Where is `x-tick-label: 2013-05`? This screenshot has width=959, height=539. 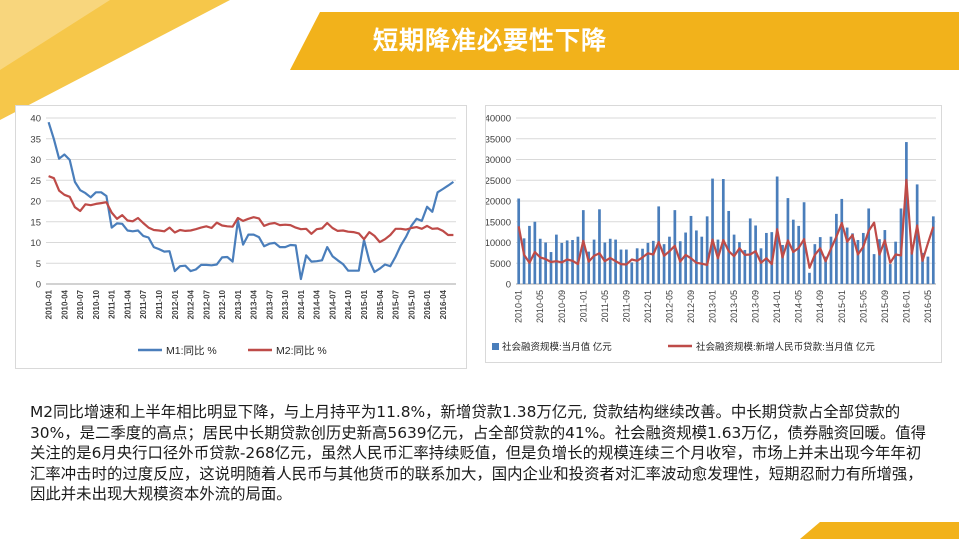 x-tick-label: 2013-05 is located at coordinates (734, 306).